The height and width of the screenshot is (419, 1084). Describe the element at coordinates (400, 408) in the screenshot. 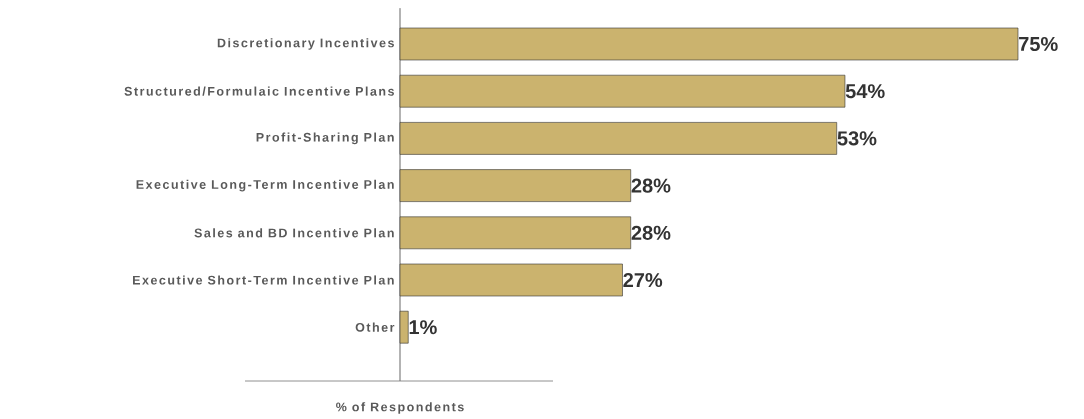

I see `x-axis-title: % of Respondents` at that location.